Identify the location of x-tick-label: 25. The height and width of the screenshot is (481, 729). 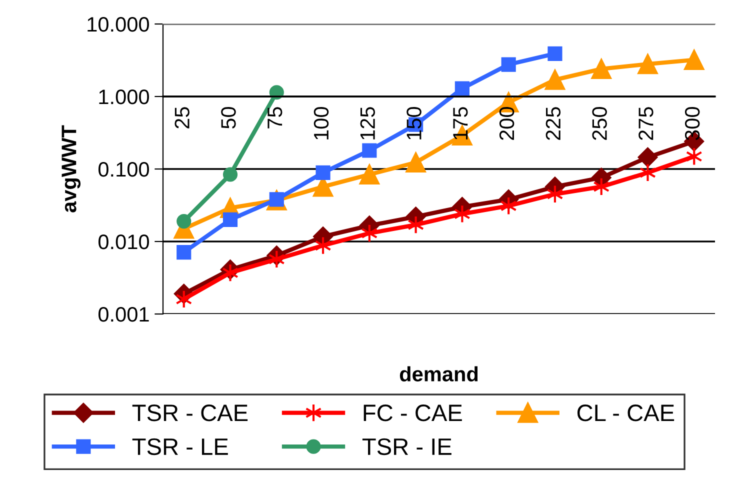
(182, 117).